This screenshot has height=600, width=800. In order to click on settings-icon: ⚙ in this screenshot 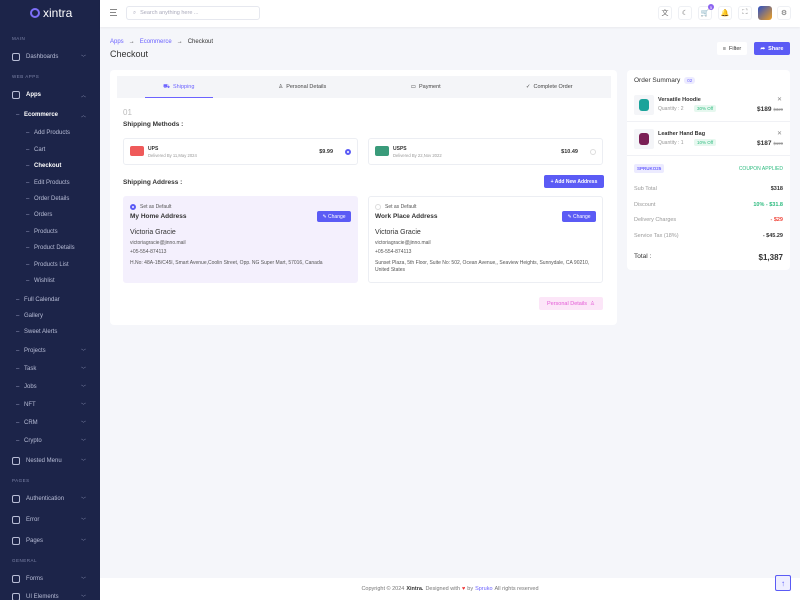, I will do `click(784, 13)`.